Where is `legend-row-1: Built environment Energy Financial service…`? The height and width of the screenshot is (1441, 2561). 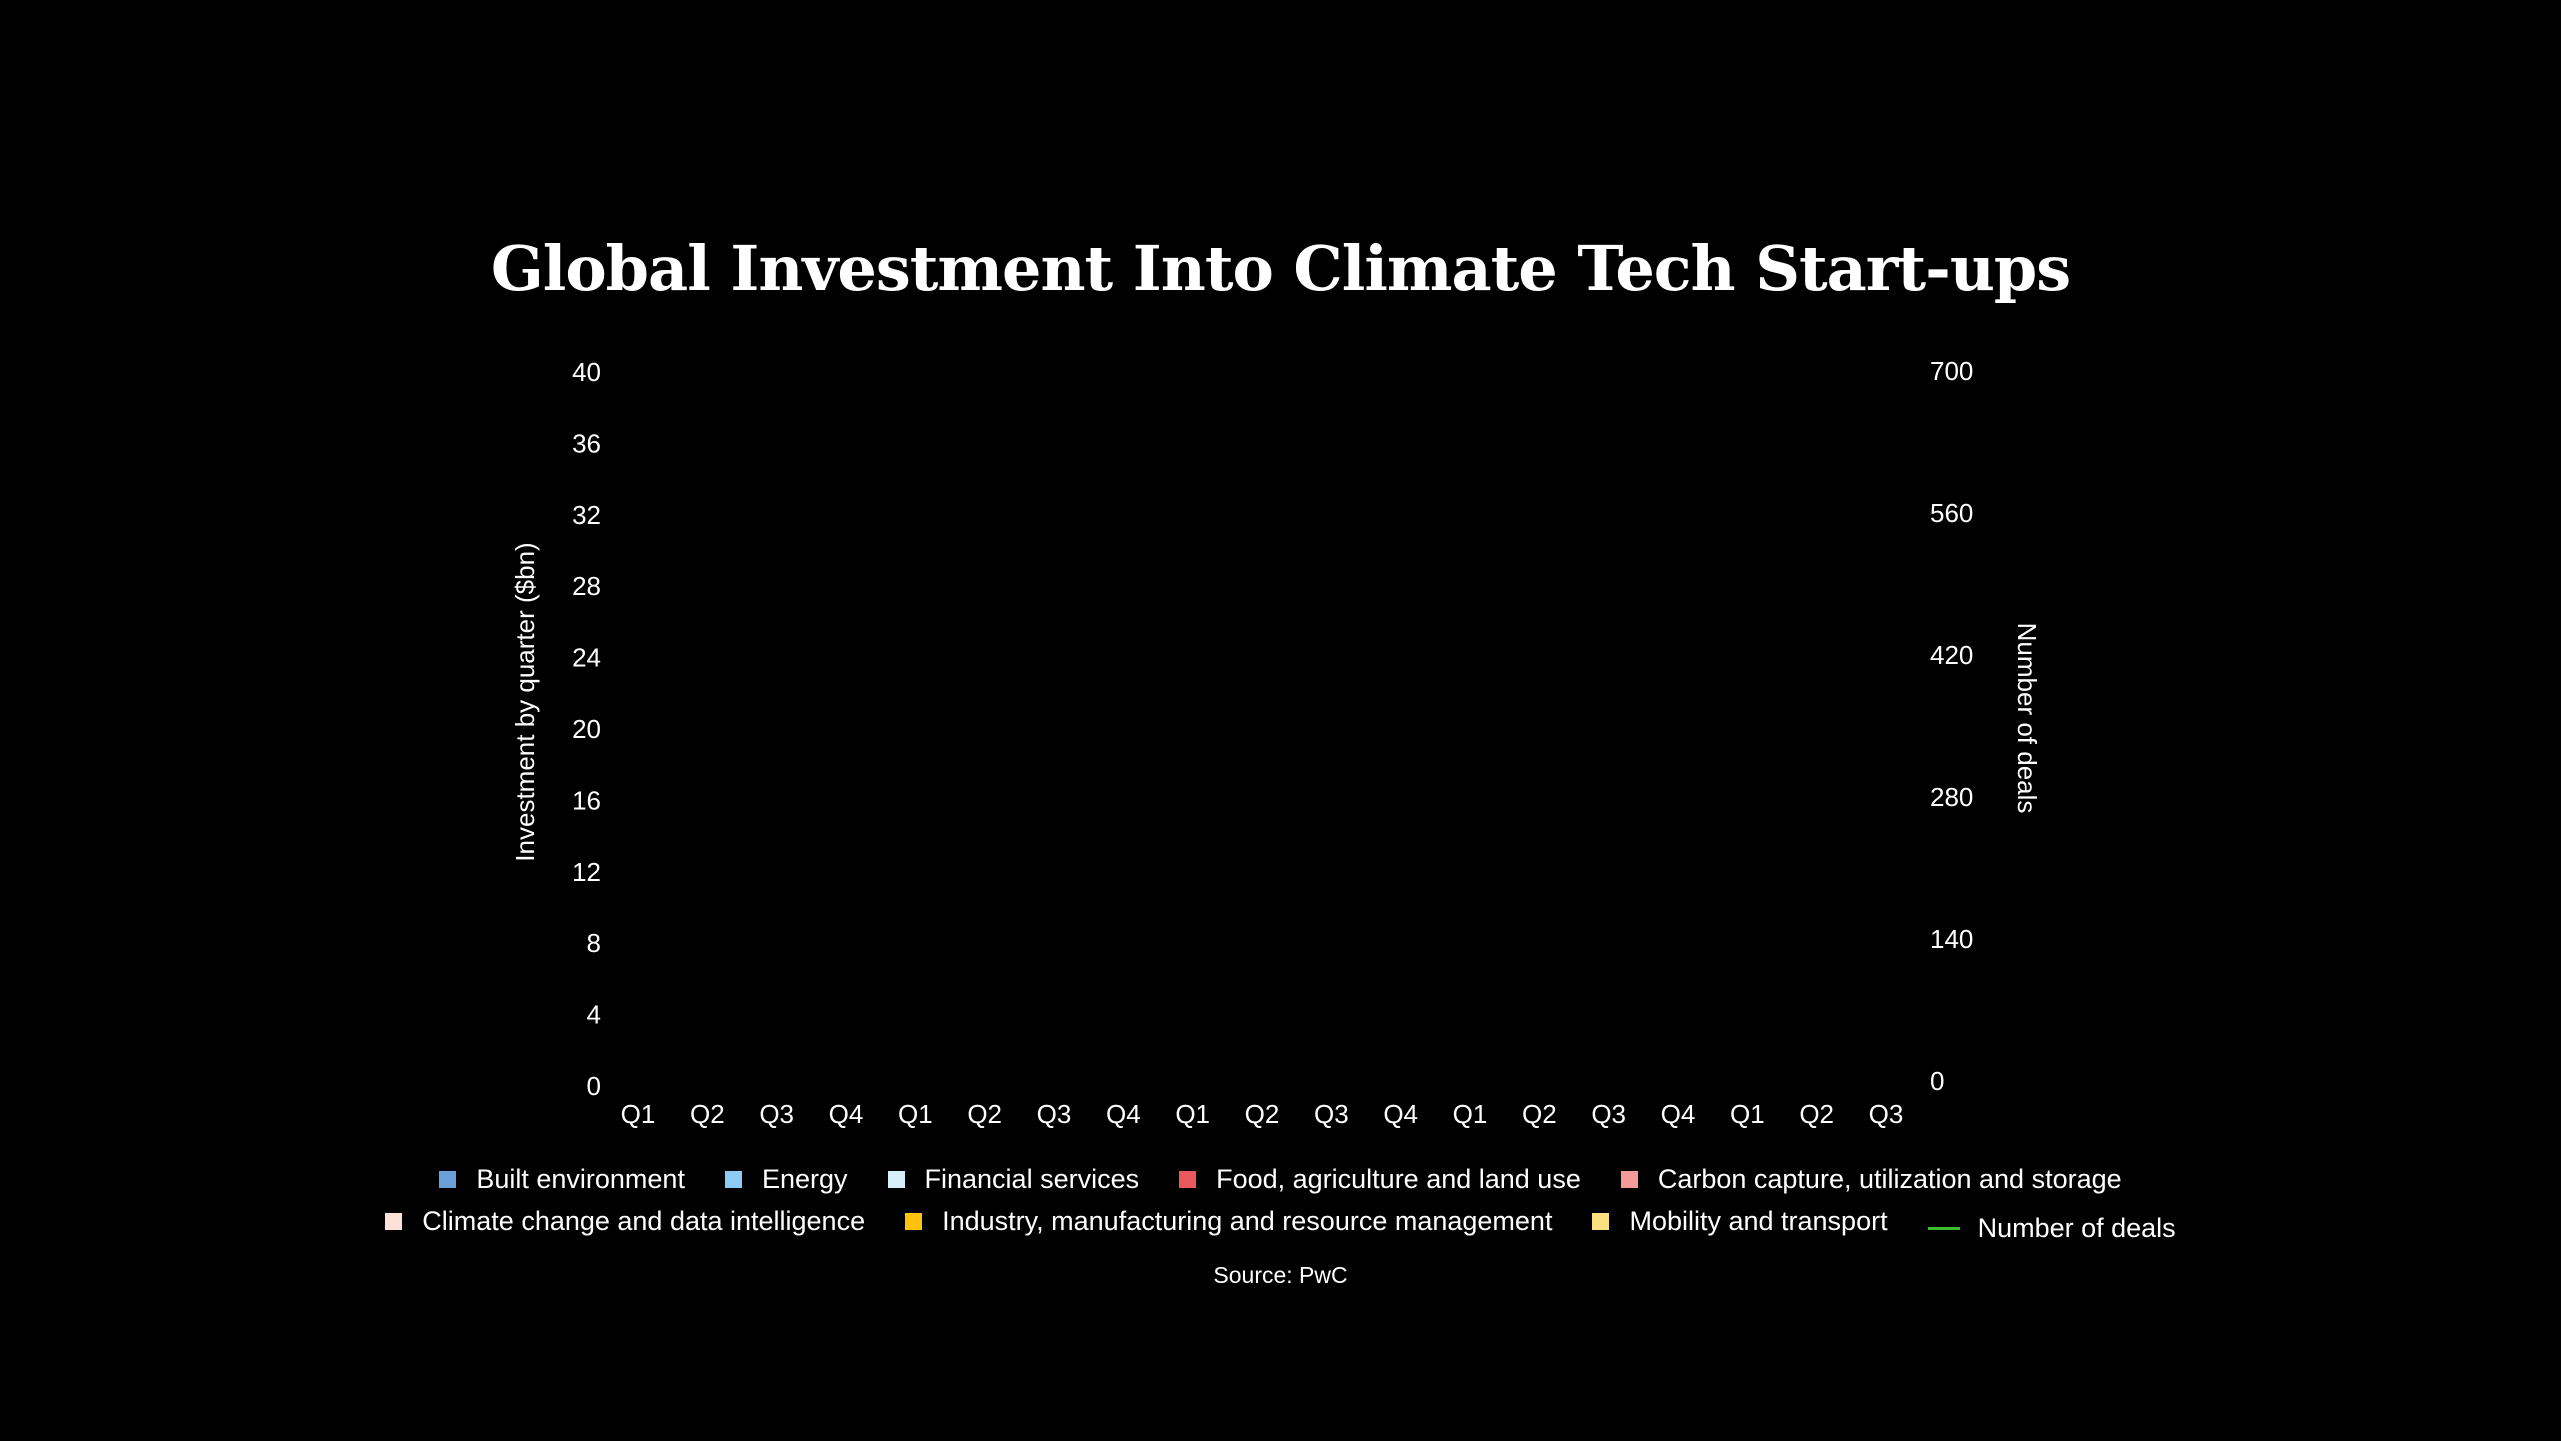 legend-row-1: Built environment Energy Financial service… is located at coordinates (1280, 1179).